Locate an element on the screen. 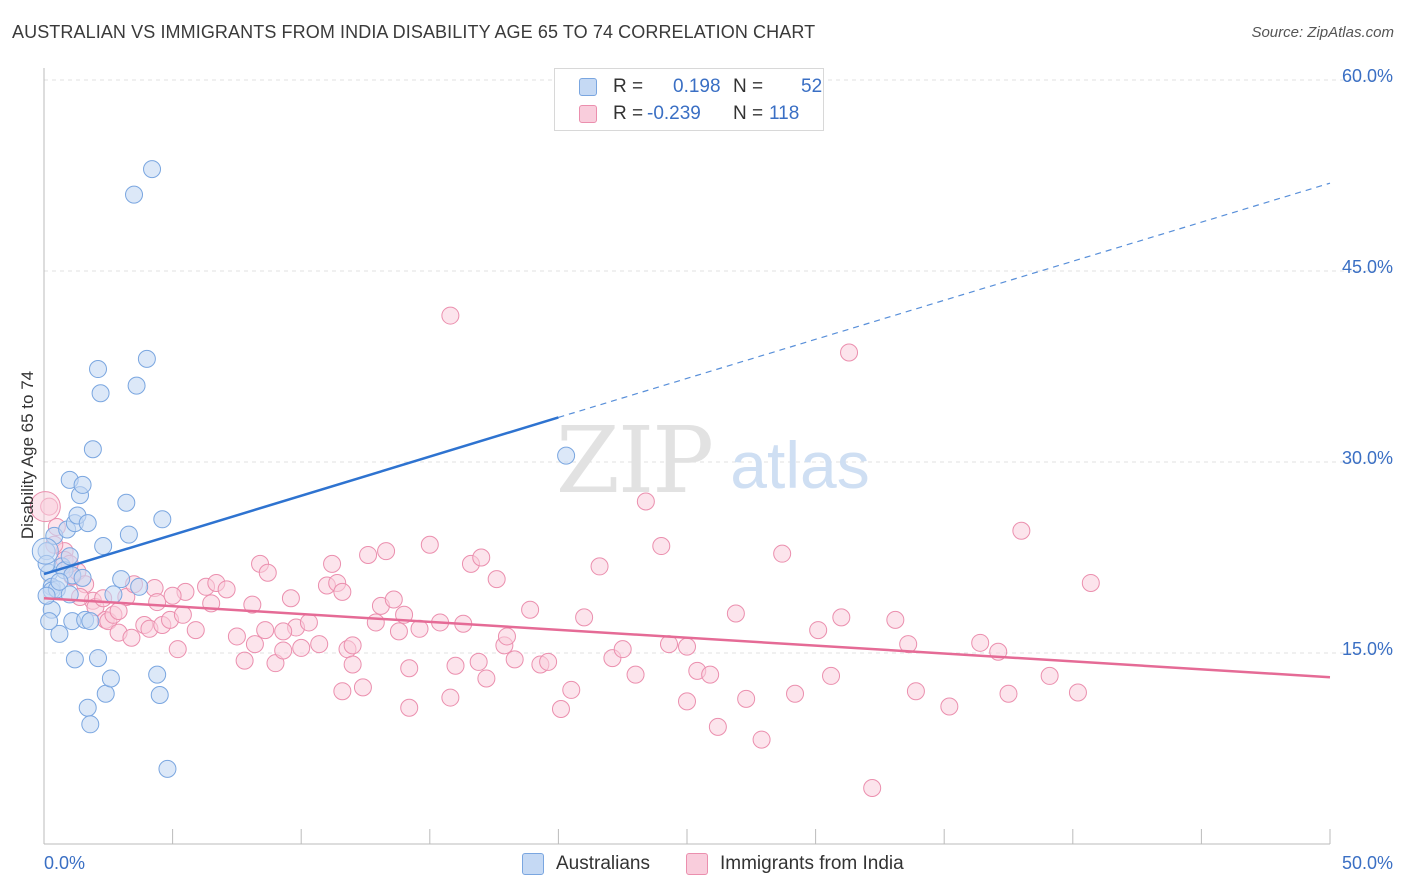 The height and width of the screenshot is (892, 1406). legend-swatch-blue is located at coordinates (588, 87).